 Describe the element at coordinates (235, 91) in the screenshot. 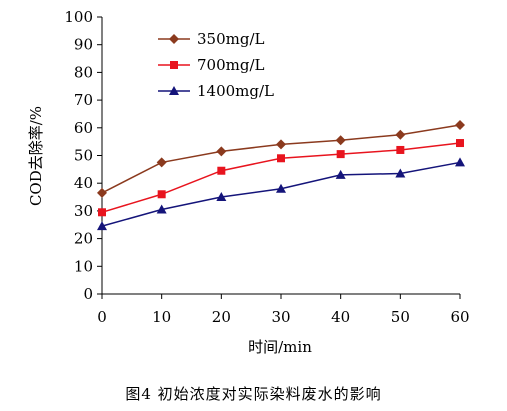

I see `legend-label: 1400mg/L` at that location.